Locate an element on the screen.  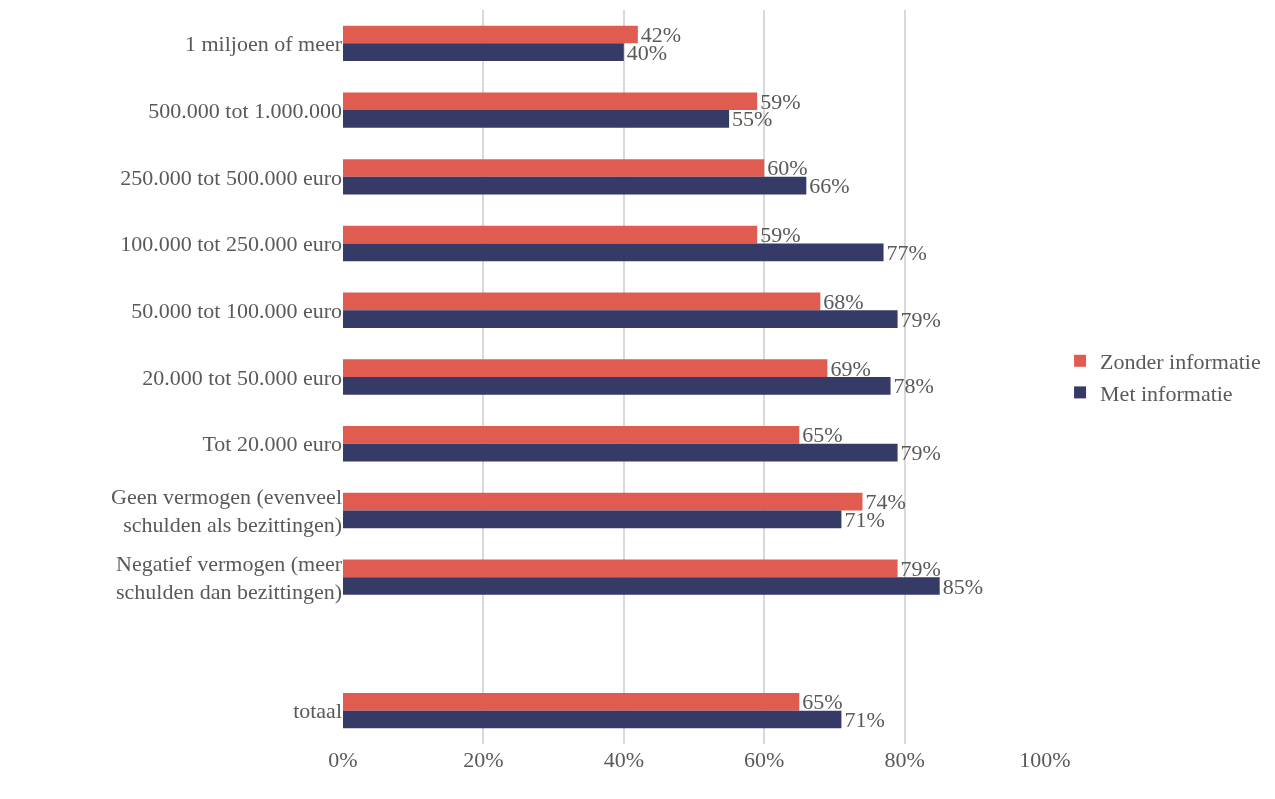
x-tick-label: 40% is located at coordinates (623, 759).